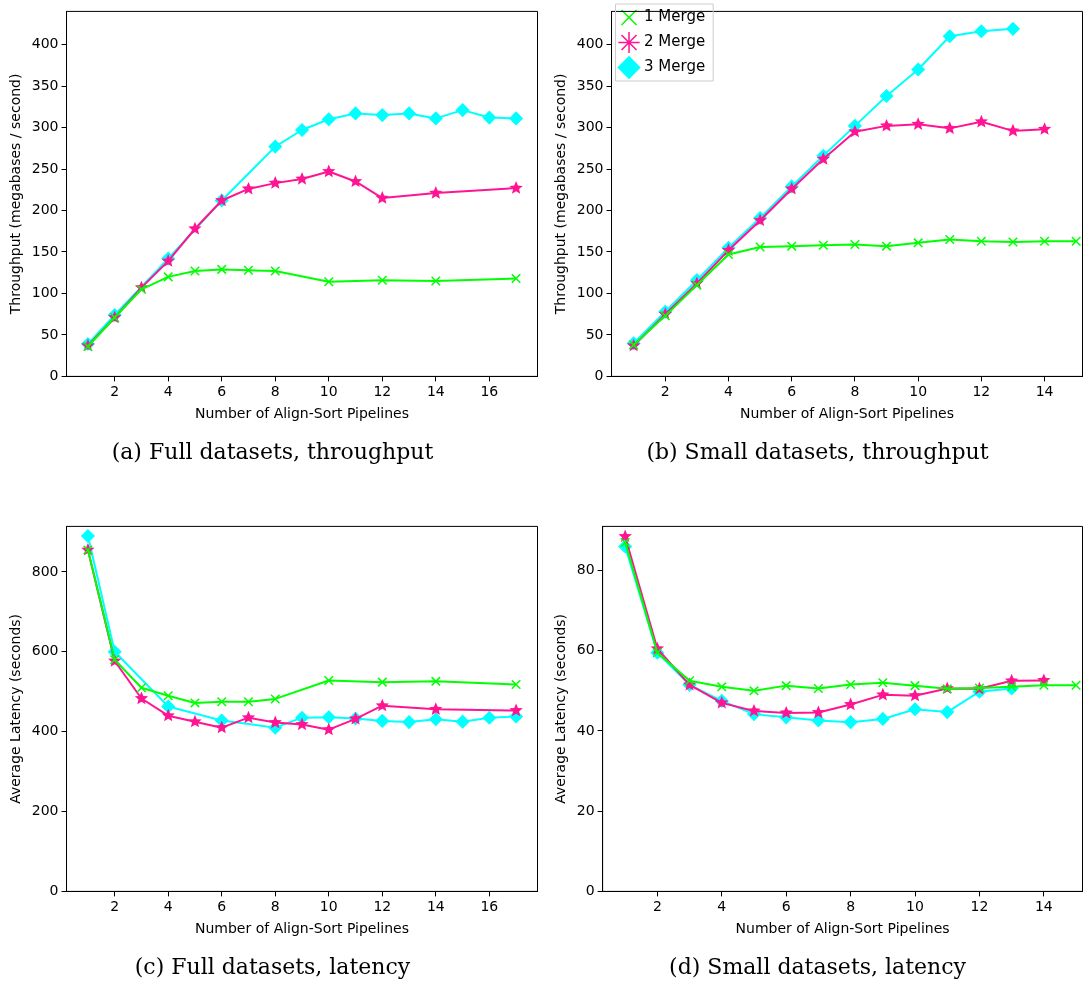 The image size is (1090, 1003). Describe the element at coordinates (272, 966) in the screenshot. I see `text: (c) Full datasets, latency` at that location.